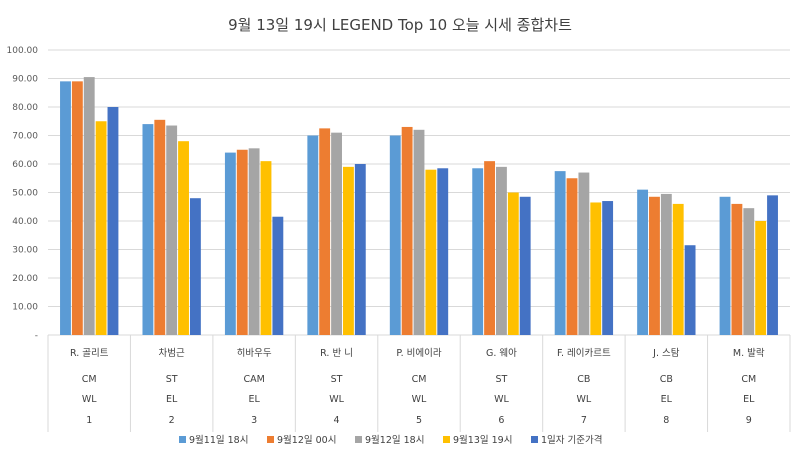 This screenshot has height=454, width=800. What do you see at coordinates (584, 420) in the screenshot?
I see `category-rank: 7` at bounding box center [584, 420].